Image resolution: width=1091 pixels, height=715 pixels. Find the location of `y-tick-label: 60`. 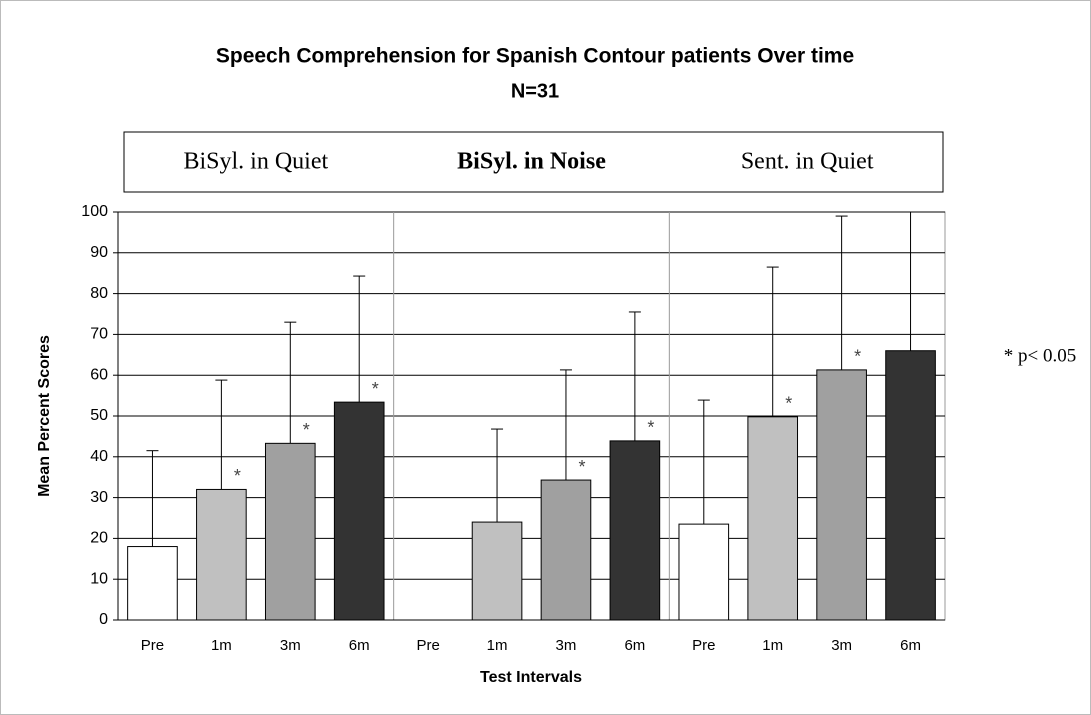

y-tick-label: 60 is located at coordinates (99, 374).